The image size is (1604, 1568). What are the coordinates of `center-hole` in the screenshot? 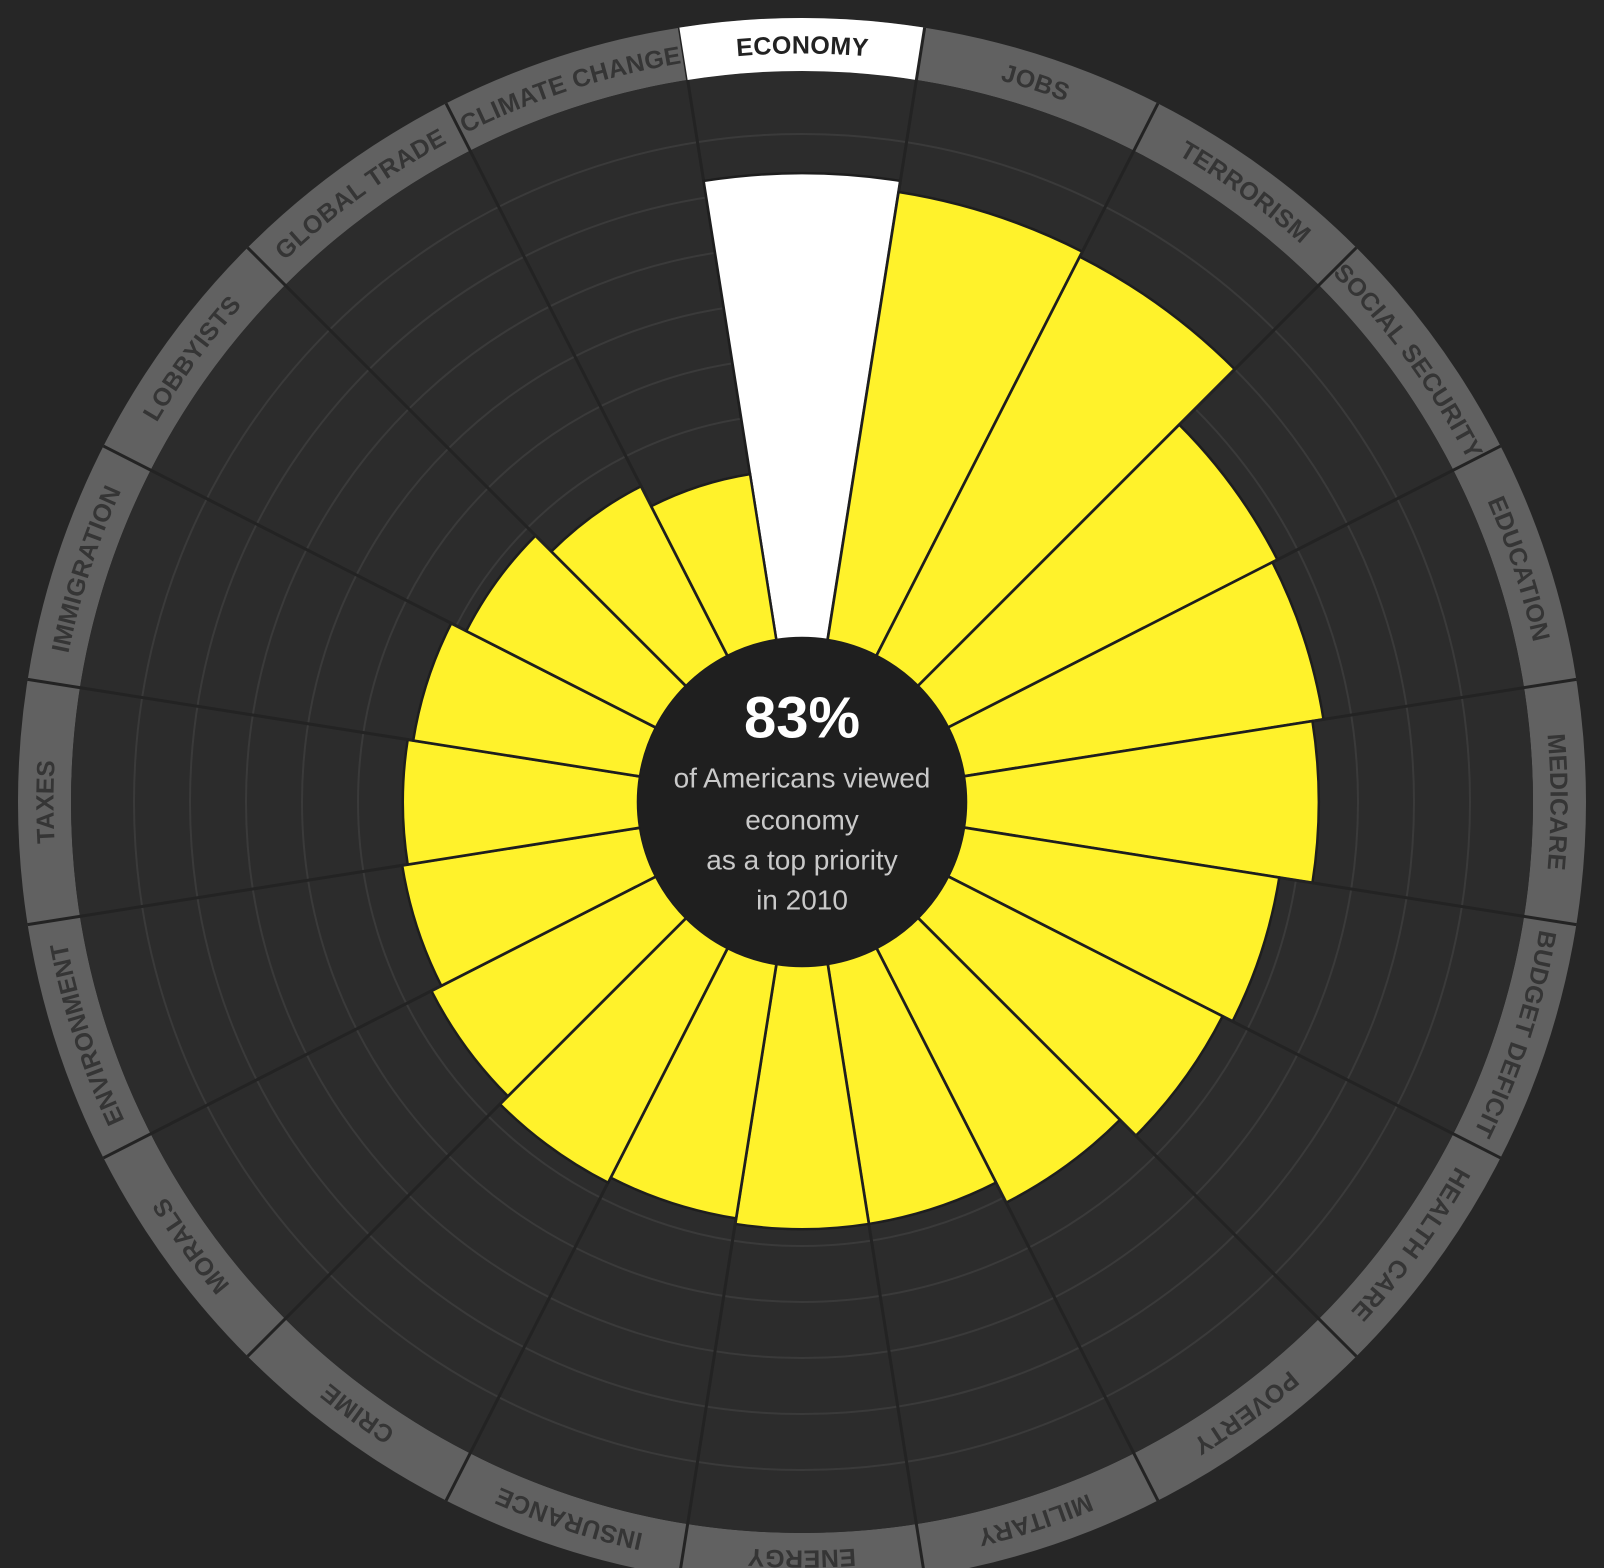 It's located at (802, 802).